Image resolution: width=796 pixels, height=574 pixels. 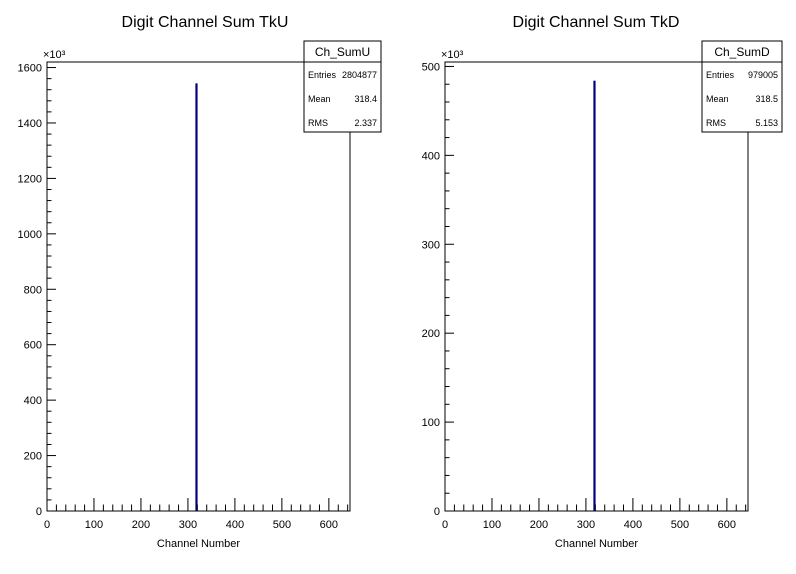 I want to click on chart-title: Digit Channel Sum TkD, so click(x=596, y=22).